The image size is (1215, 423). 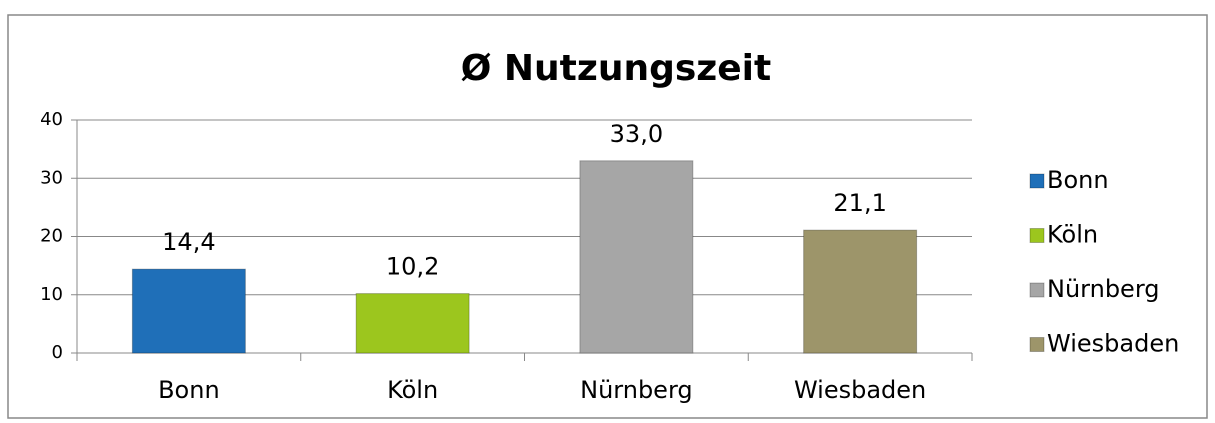 What do you see at coordinates (860, 390) in the screenshot?
I see `x-tick-label: Wiesbaden` at bounding box center [860, 390].